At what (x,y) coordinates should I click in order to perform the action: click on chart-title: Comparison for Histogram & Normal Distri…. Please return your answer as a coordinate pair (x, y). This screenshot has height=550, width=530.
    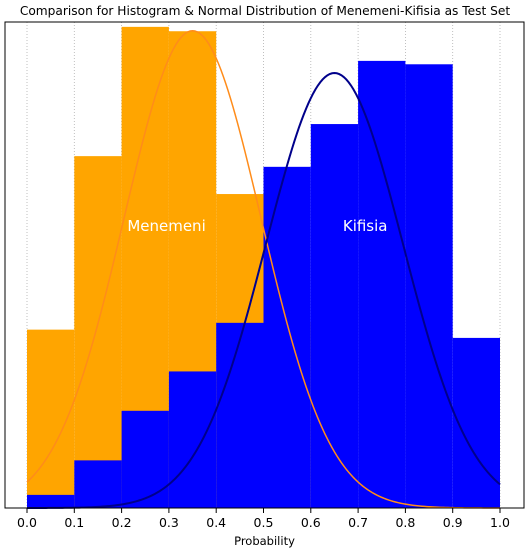
    Looking at the image, I should click on (265, 11).